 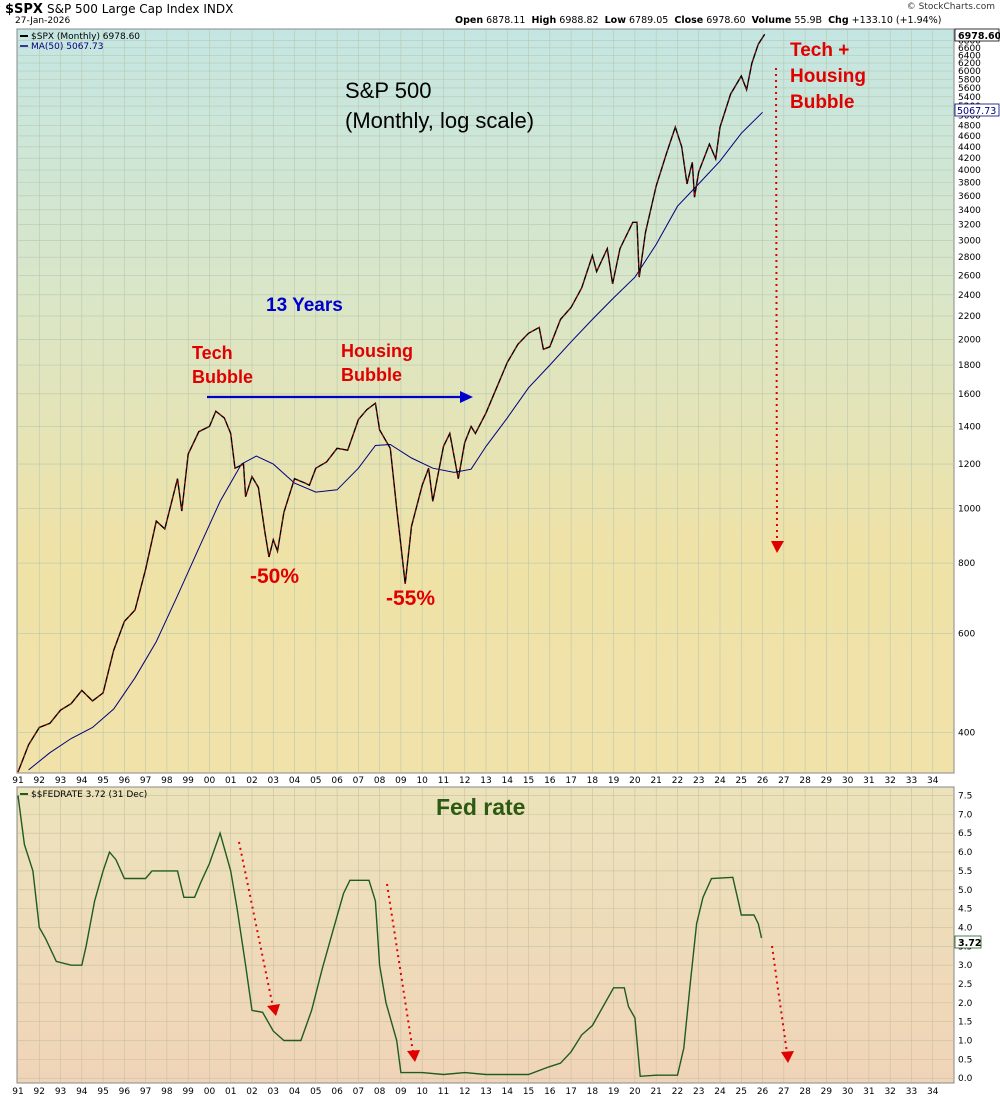 What do you see at coordinates (720, 781) in the screenshot?
I see `price-x-tick-label: 24` at bounding box center [720, 781].